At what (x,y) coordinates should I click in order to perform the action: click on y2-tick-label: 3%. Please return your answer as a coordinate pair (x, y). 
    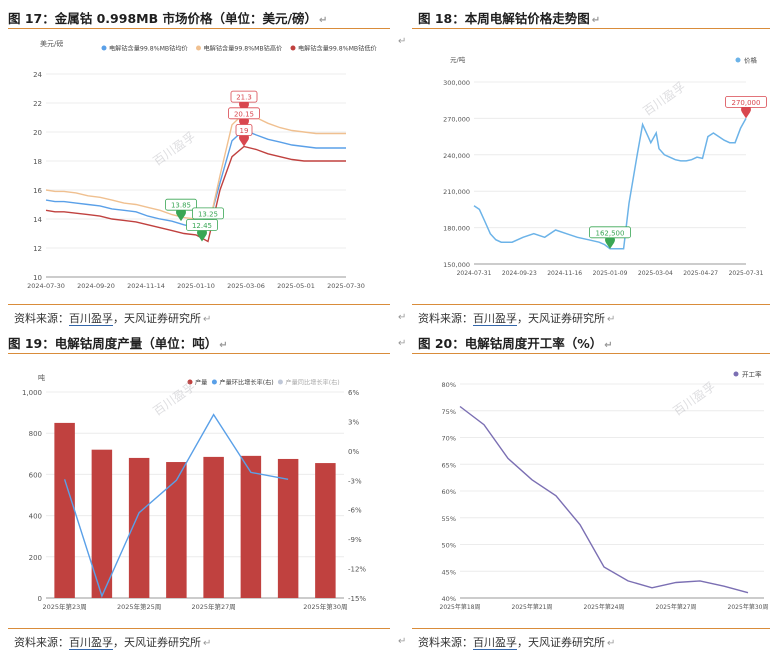
    Looking at the image, I should click on (353, 422).